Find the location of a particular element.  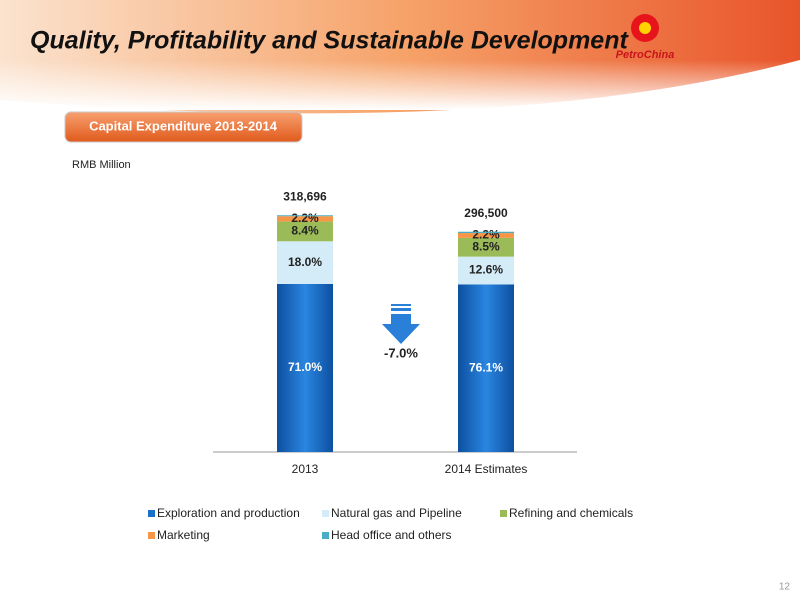

badge is located at coordinates (183, 127).